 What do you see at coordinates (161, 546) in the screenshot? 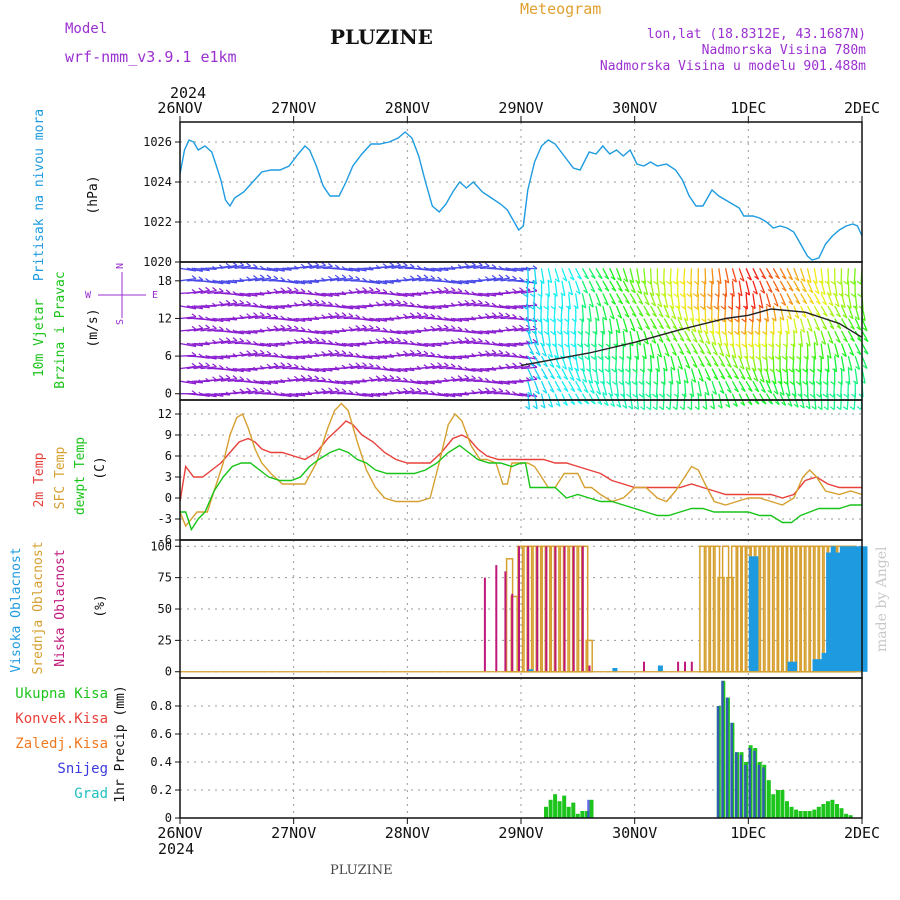
I see `cloud-ytick-label: 100` at bounding box center [161, 546].